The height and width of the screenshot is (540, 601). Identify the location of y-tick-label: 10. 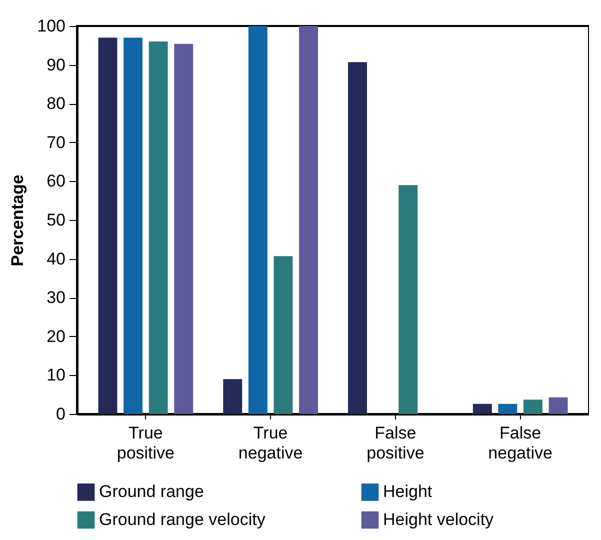
(56, 375).